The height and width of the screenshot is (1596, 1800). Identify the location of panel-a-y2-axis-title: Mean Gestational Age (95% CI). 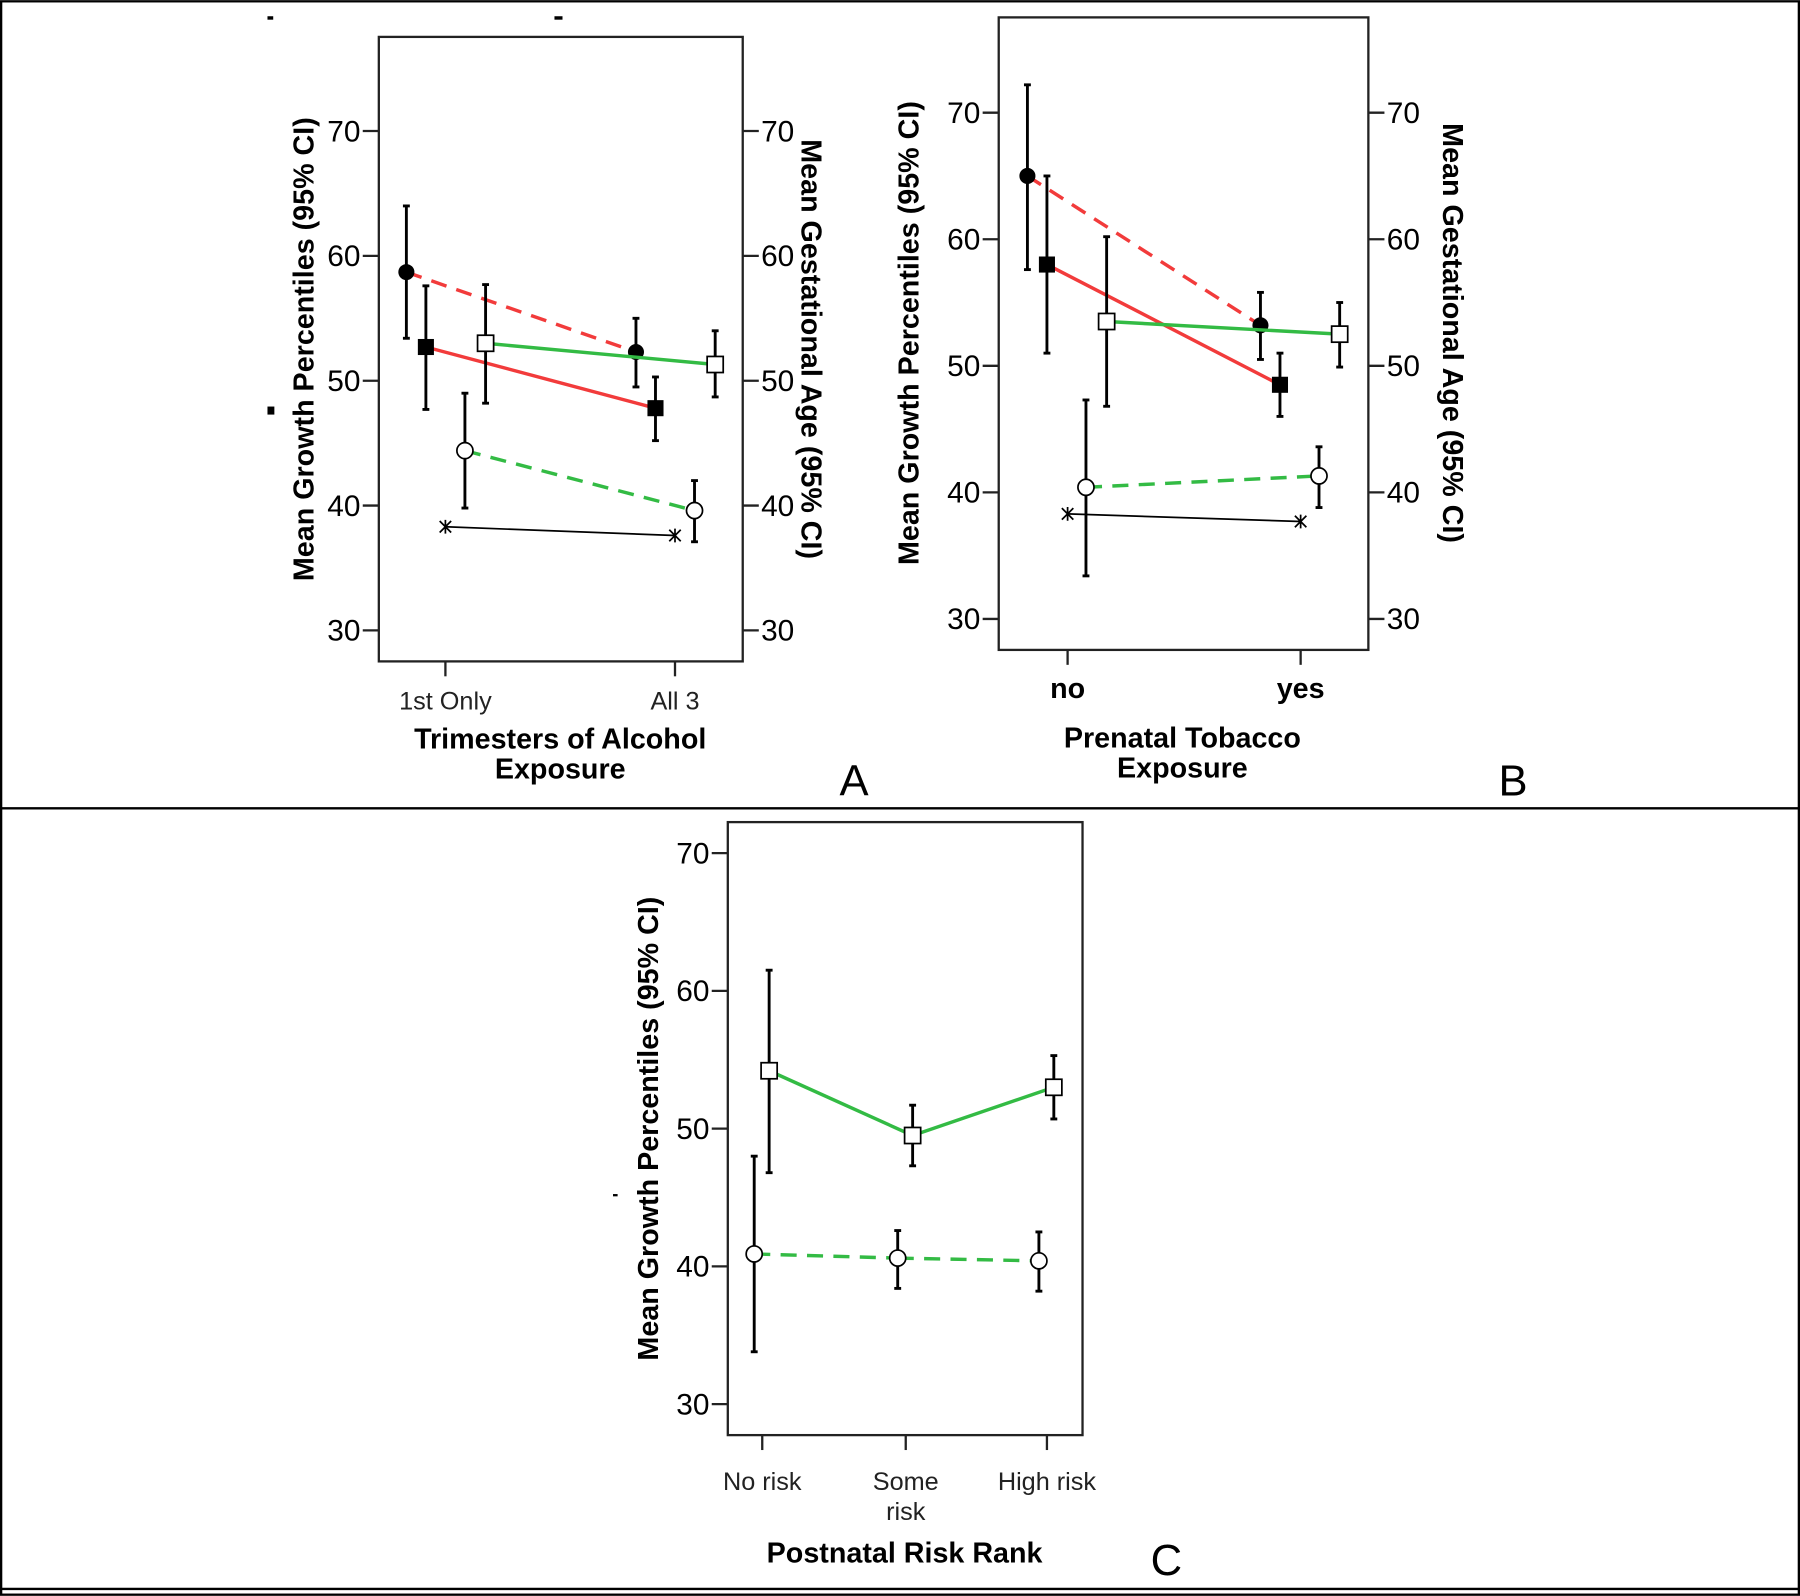
(810, 349).